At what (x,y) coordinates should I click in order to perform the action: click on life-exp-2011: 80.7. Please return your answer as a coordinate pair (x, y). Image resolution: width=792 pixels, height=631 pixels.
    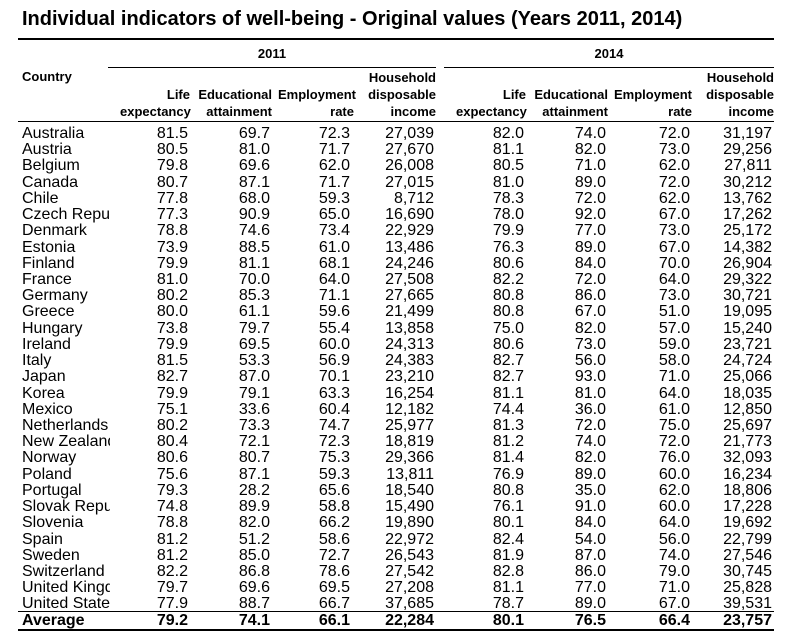
    Looking at the image, I should click on (172, 182).